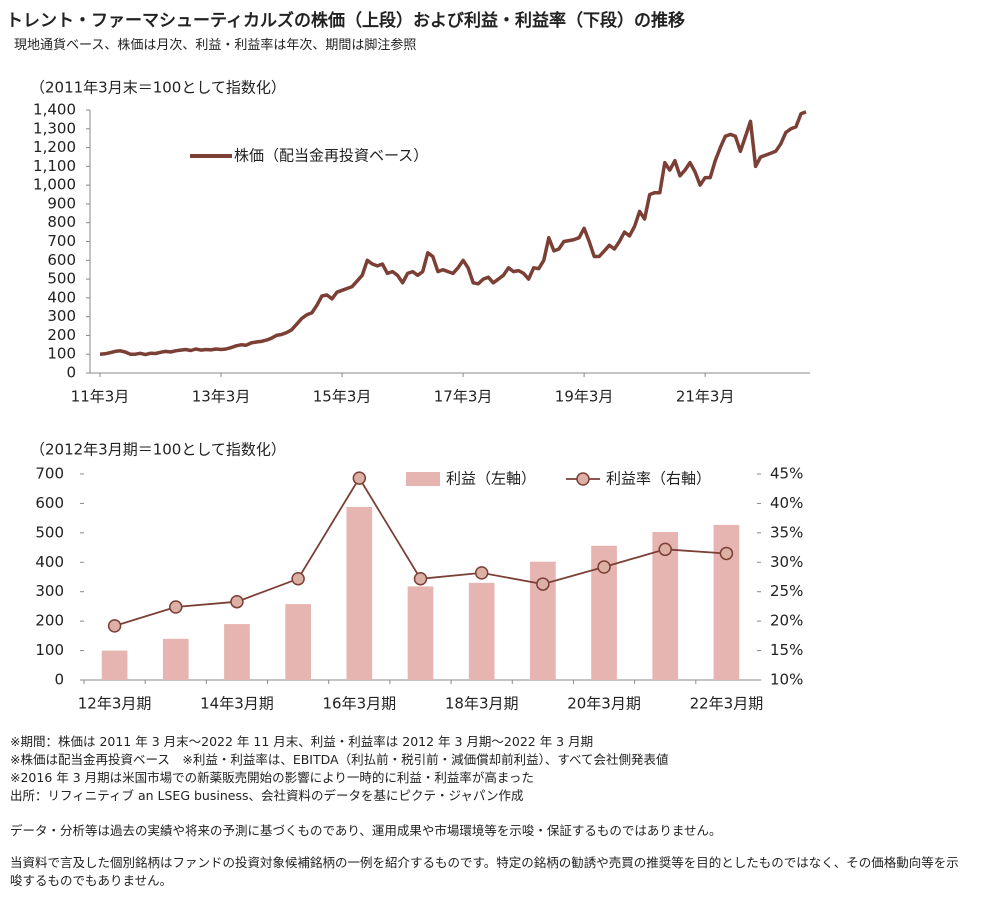 Image resolution: width=988 pixels, height=915 pixels. Describe the element at coordinates (54, 185) in the screenshot. I see `y-tick-label: 1,000` at that location.